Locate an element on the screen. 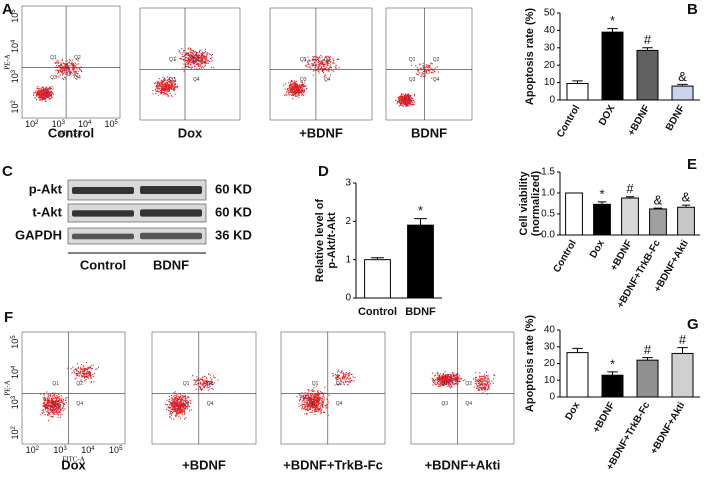 This screenshot has height=490, width=709. y-axis-label: Apoptosis rate (%) is located at coordinates (530, 364).